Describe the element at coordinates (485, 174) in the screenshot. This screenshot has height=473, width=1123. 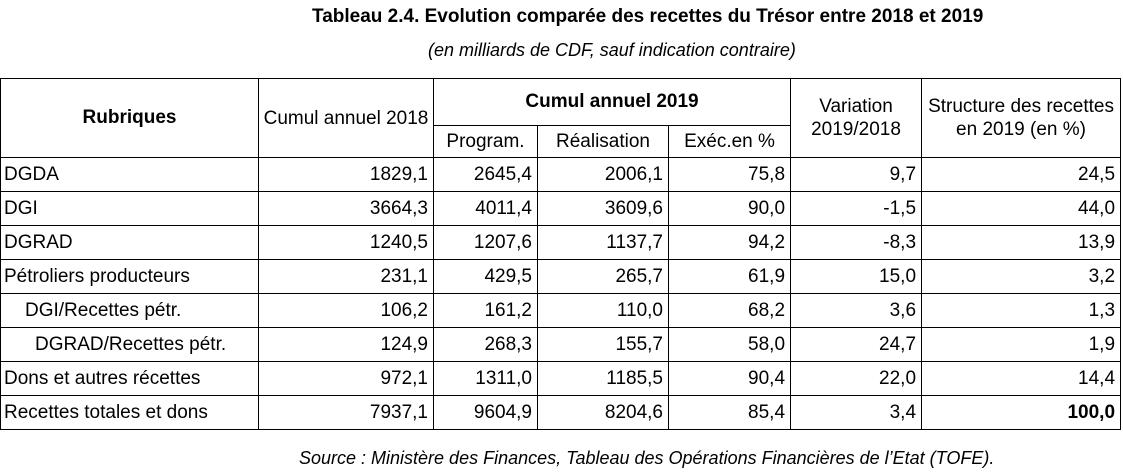
I see `cell-program: 2645,4` at that location.